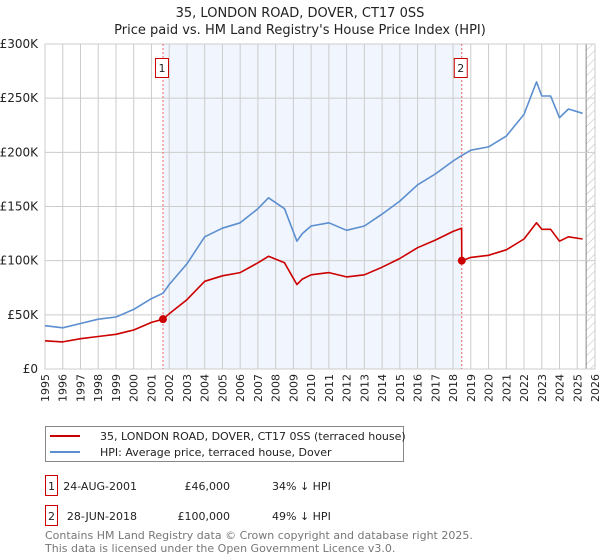  Describe the element at coordinates (23, 315) in the screenshot. I see `y-tick-label: £50K` at that location.